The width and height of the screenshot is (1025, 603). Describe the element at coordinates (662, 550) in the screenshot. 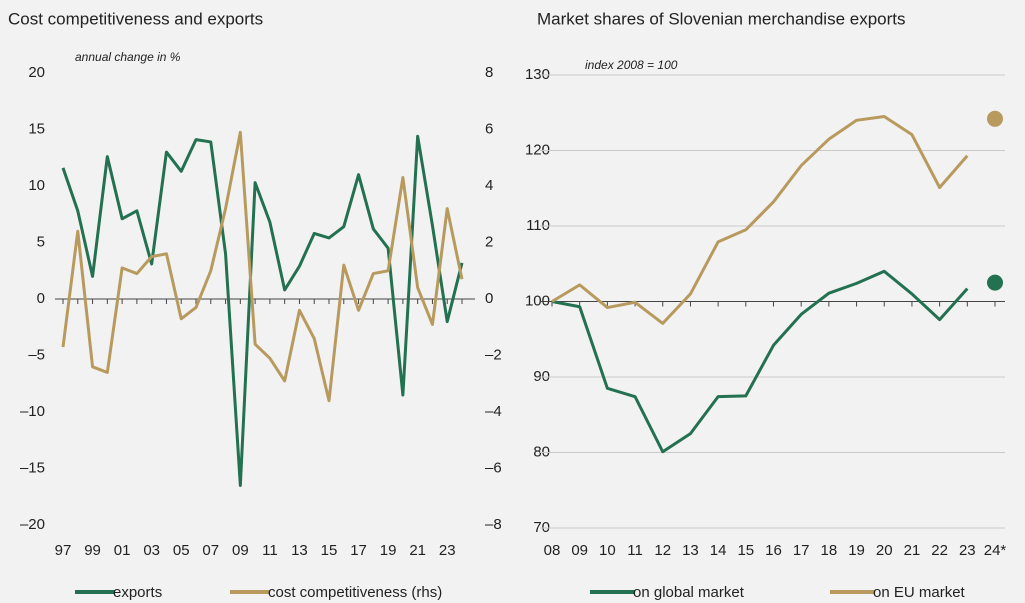

I see `x-tick-label: 12` at that location.